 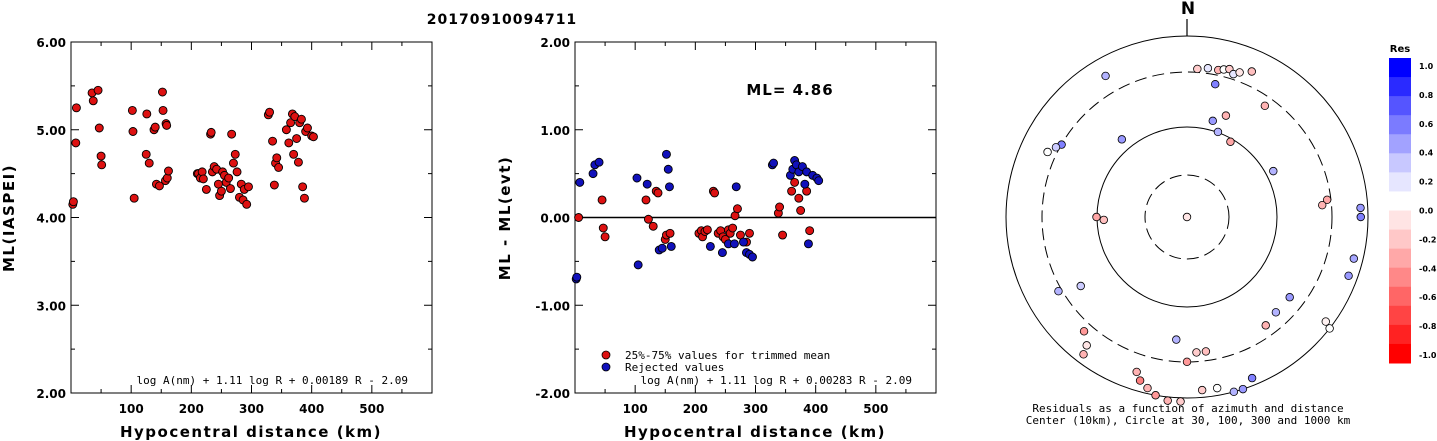 I want to click on panel2-xlabel: Hypocentral distance (km), so click(x=755, y=432).